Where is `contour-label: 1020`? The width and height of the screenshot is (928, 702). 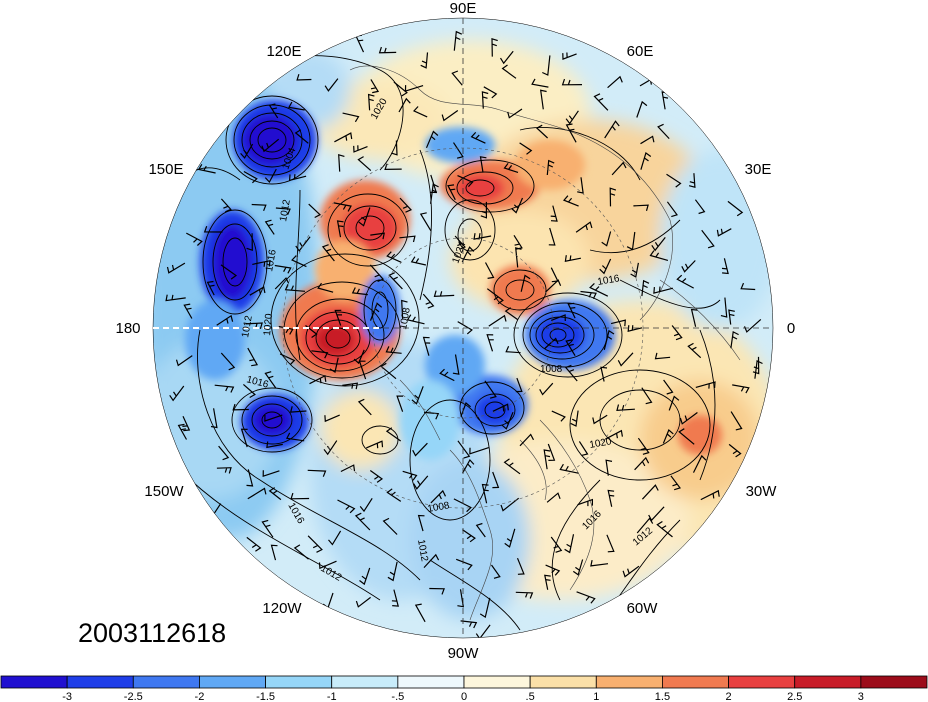
contour-label: 1020 is located at coordinates (601, 443).